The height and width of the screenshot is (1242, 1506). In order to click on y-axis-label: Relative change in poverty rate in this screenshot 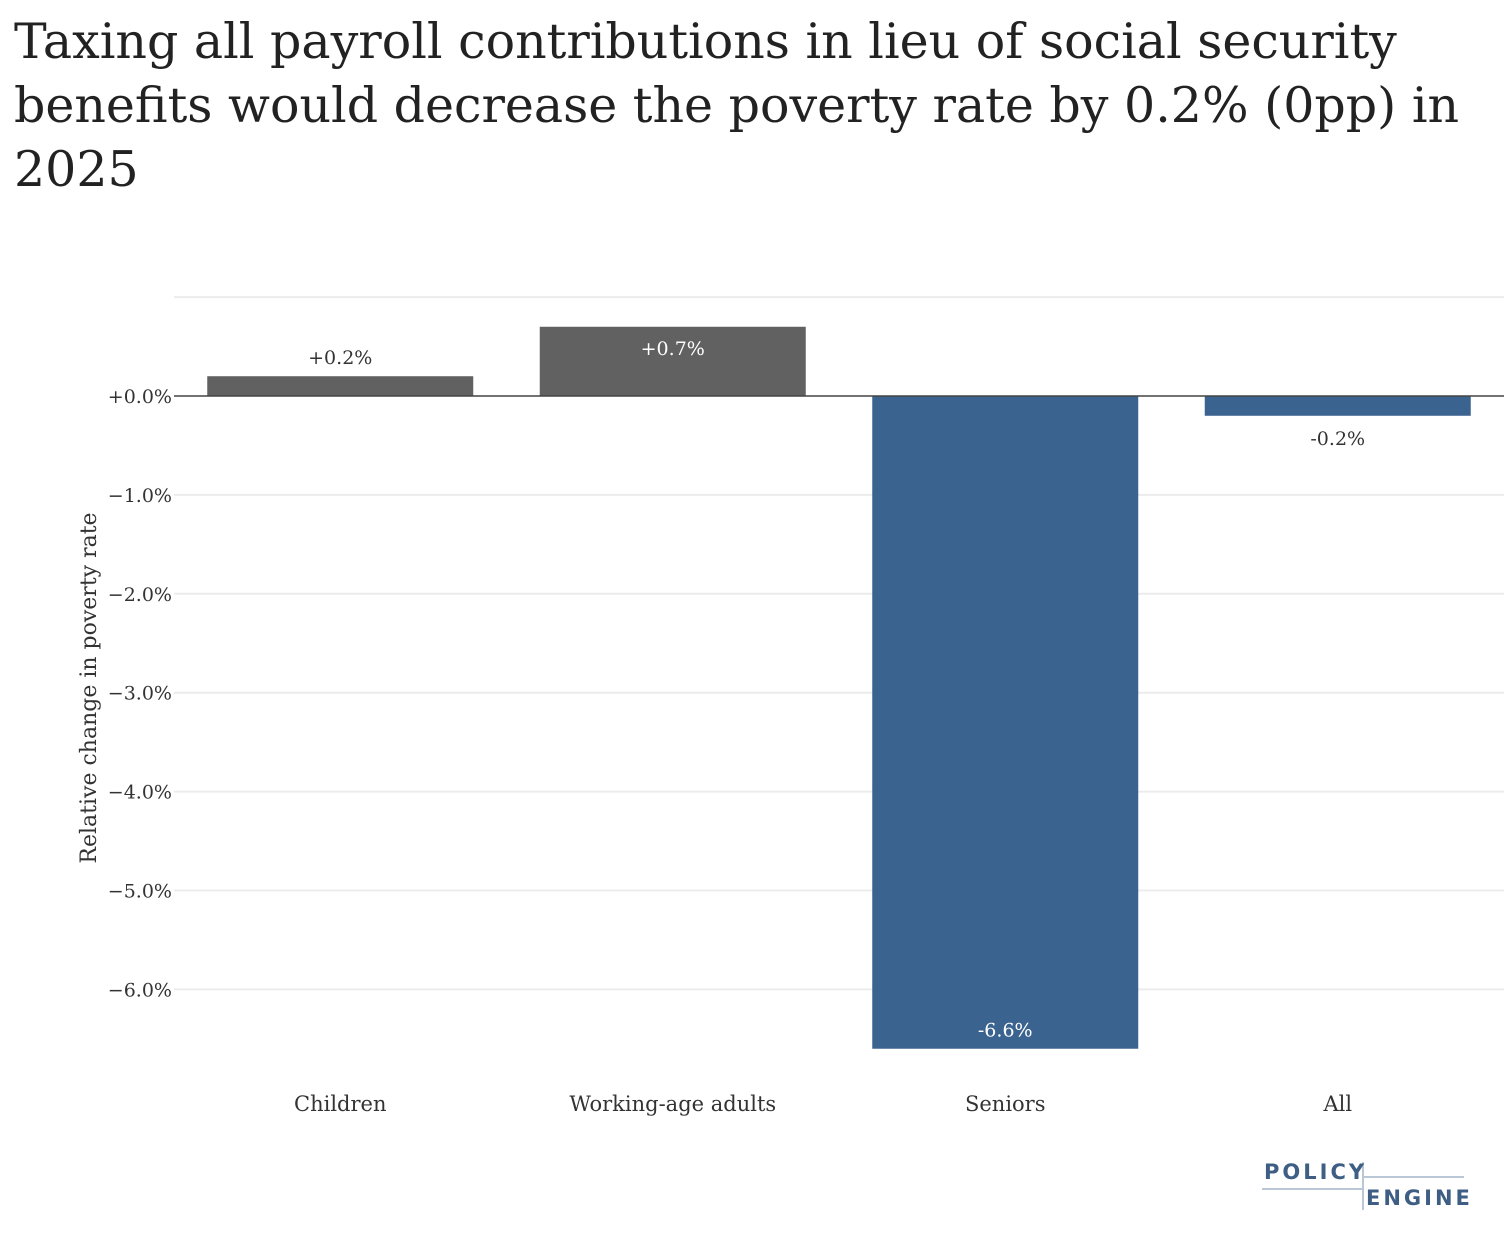, I will do `click(89, 687)`.